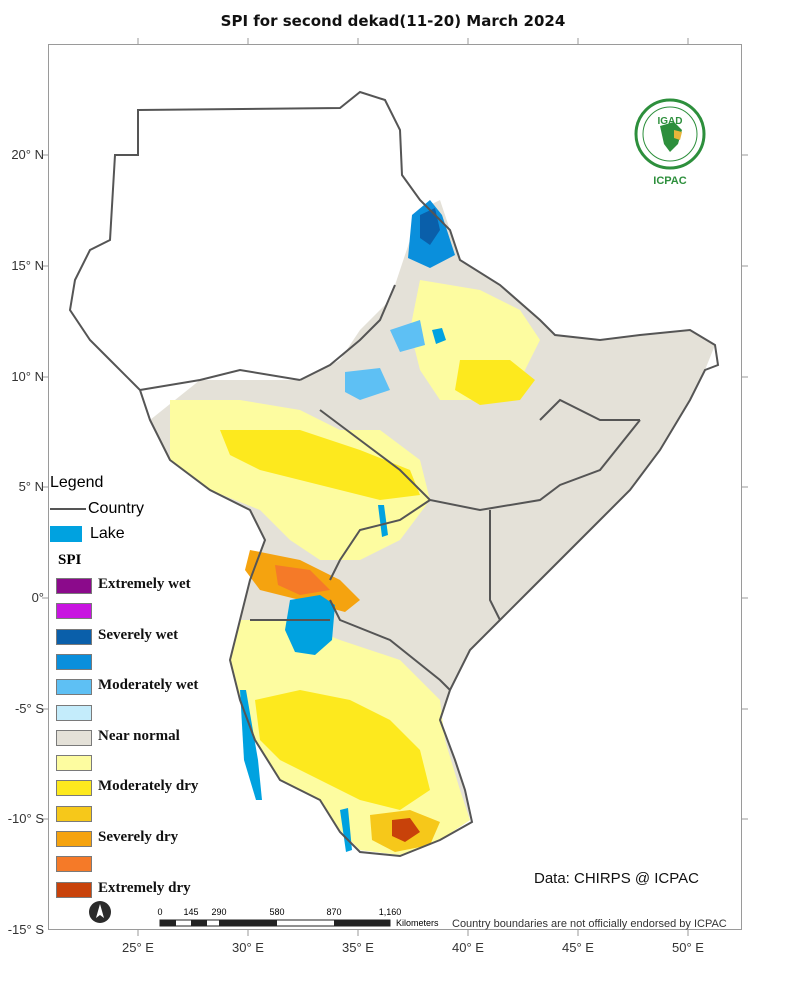  I want to click on legend-country-label: Country, so click(116, 508).